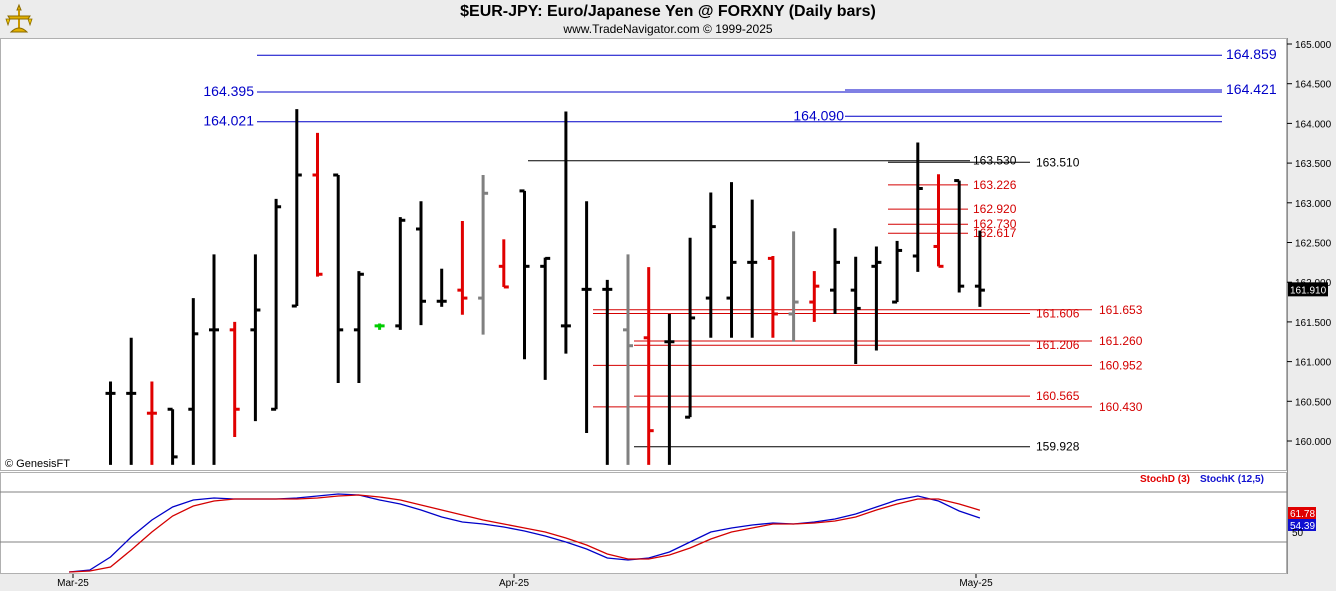 The image size is (1336, 591). What do you see at coordinates (228, 91) in the screenshot?
I see `level-label: 164.395` at bounding box center [228, 91].